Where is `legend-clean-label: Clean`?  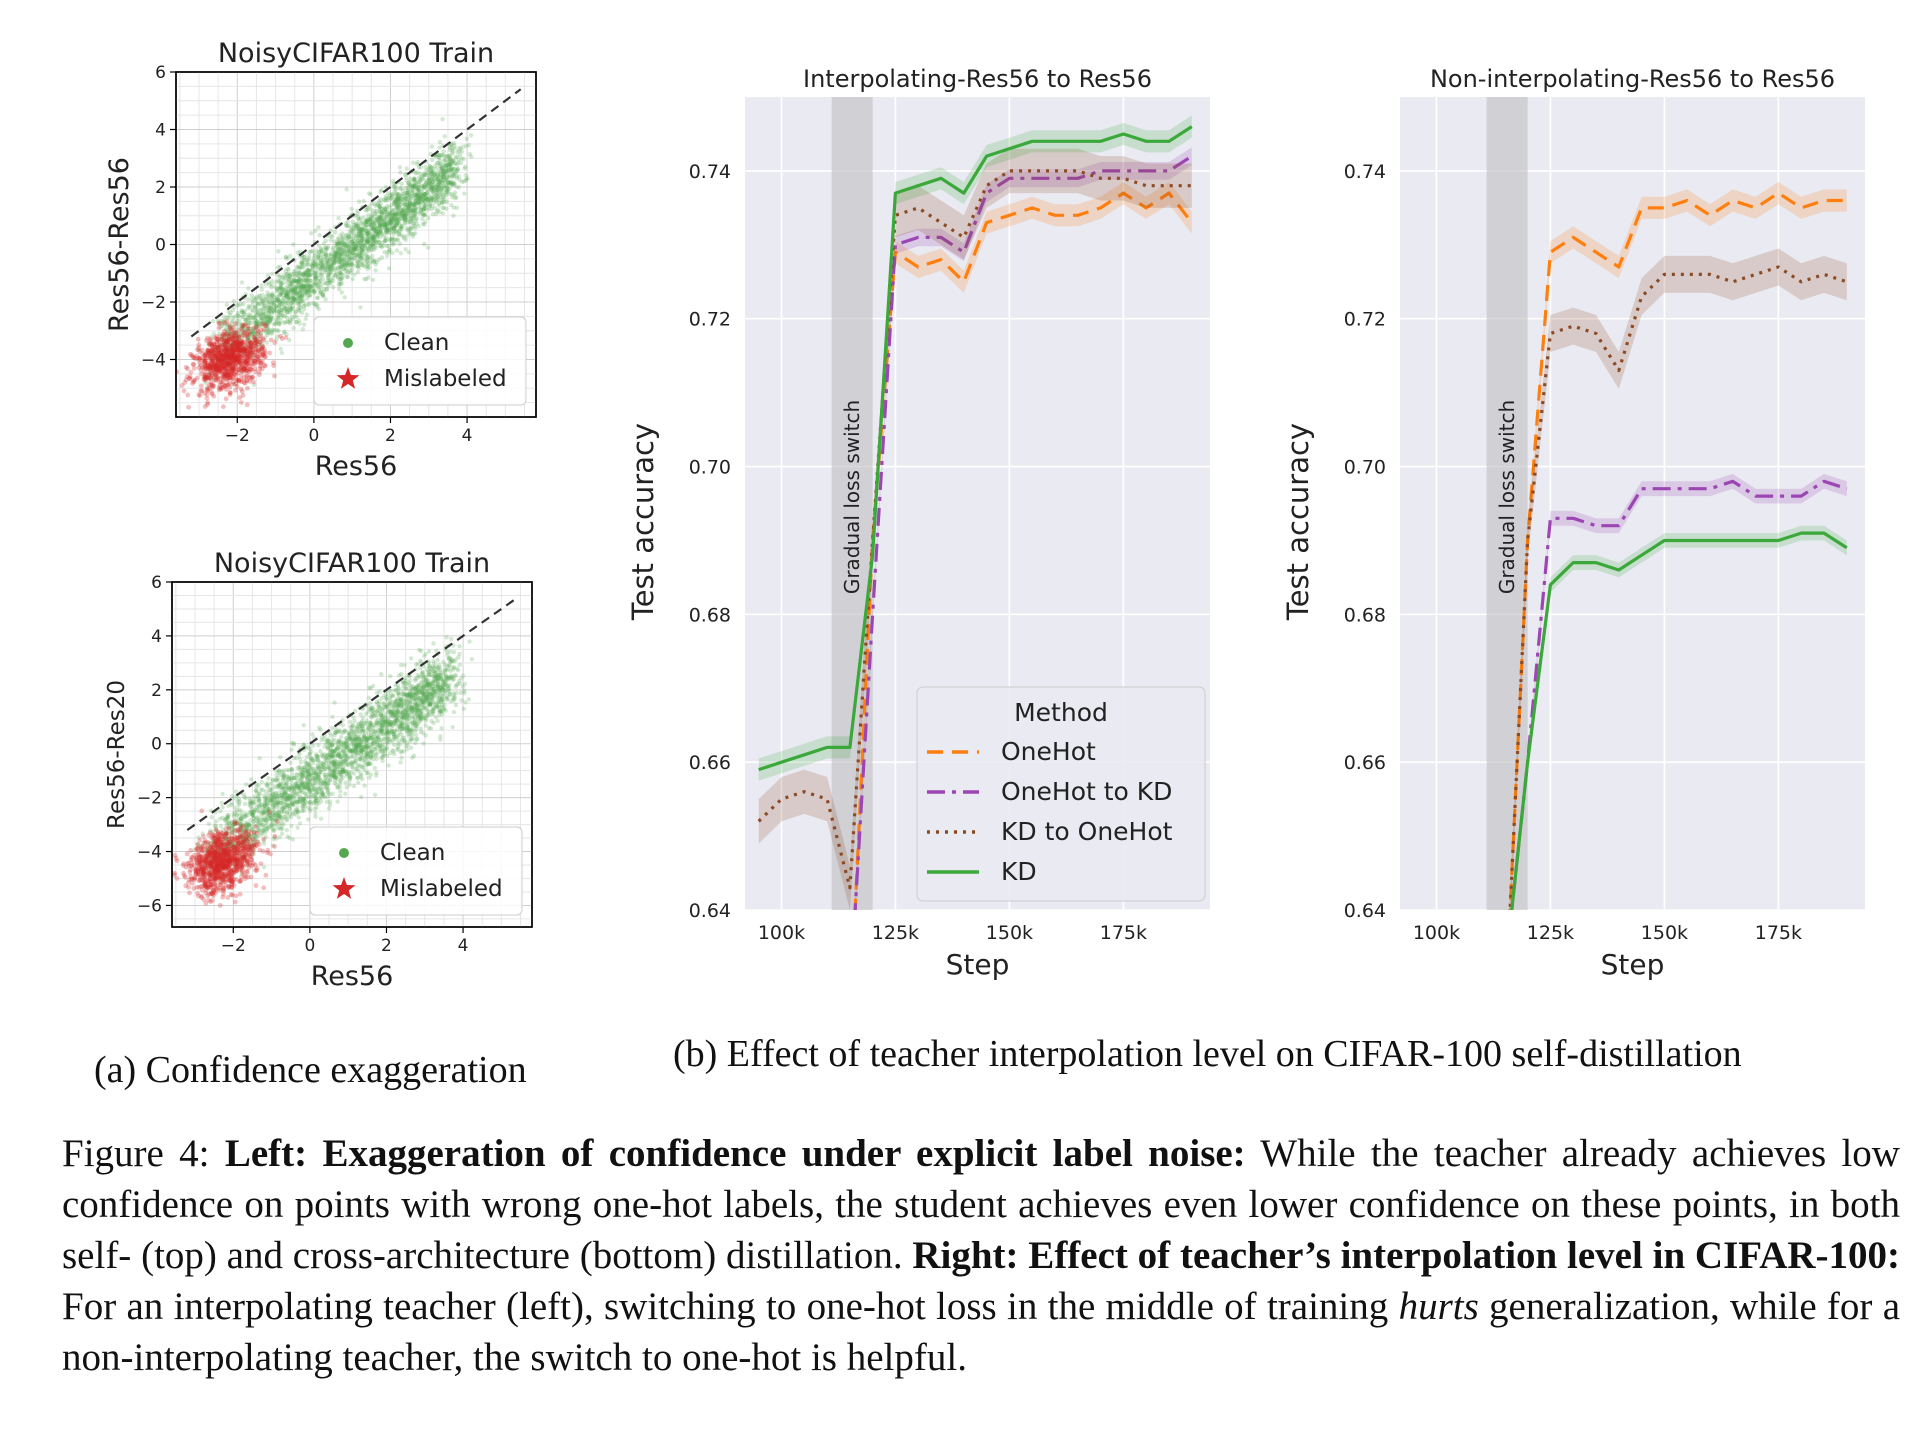
legend-clean-label: Clean is located at coordinates (416, 343).